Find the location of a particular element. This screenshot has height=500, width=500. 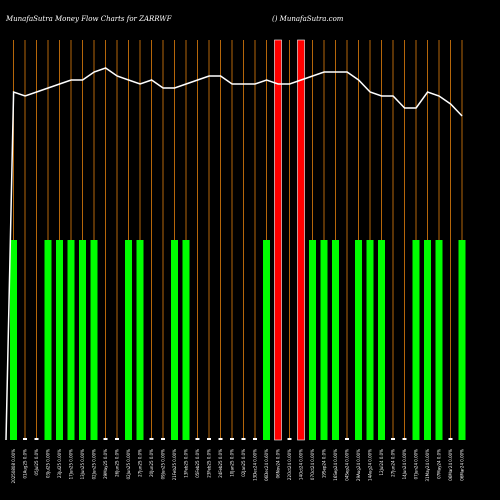

x-tick-label: 12Jul24 0.0% is located at coordinates (381, 462).